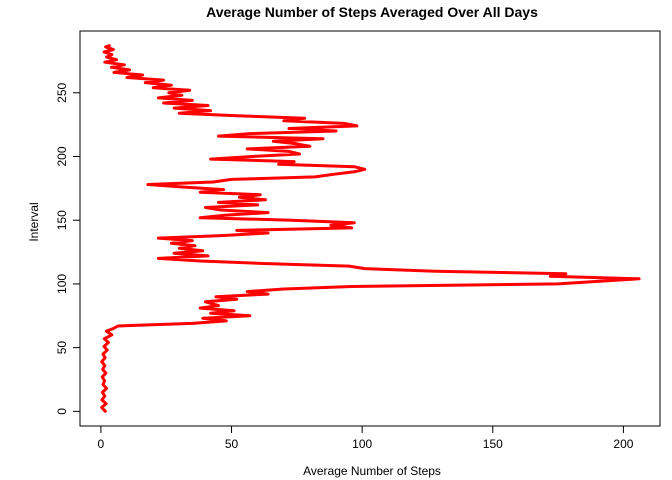  Describe the element at coordinates (362, 444) in the screenshot. I see `x-tick-label: 100` at that location.